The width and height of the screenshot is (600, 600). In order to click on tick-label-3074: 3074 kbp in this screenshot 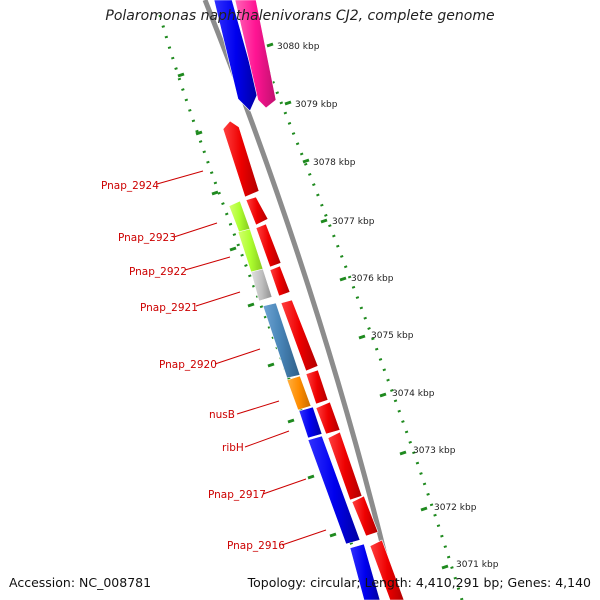, I will do `click(413, 394)`.